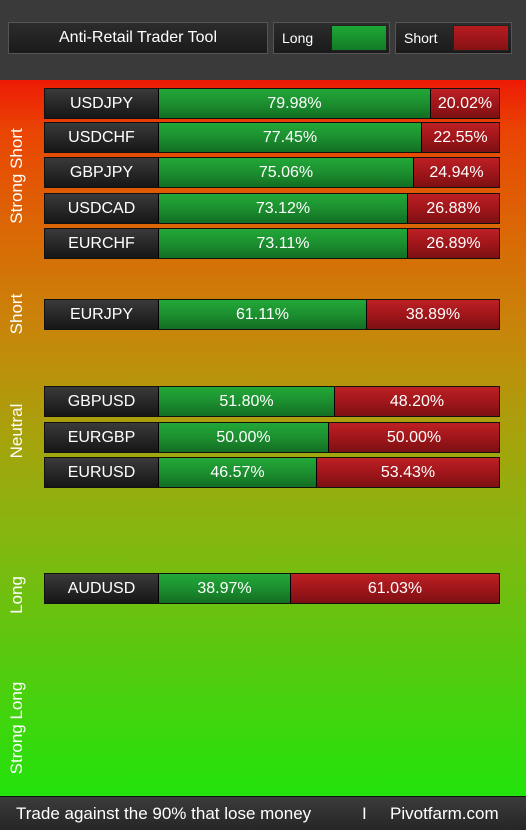 The height and width of the screenshot is (830, 526). Describe the element at coordinates (102, 437) in the screenshot. I see `pair-label: EURGBP` at that location.